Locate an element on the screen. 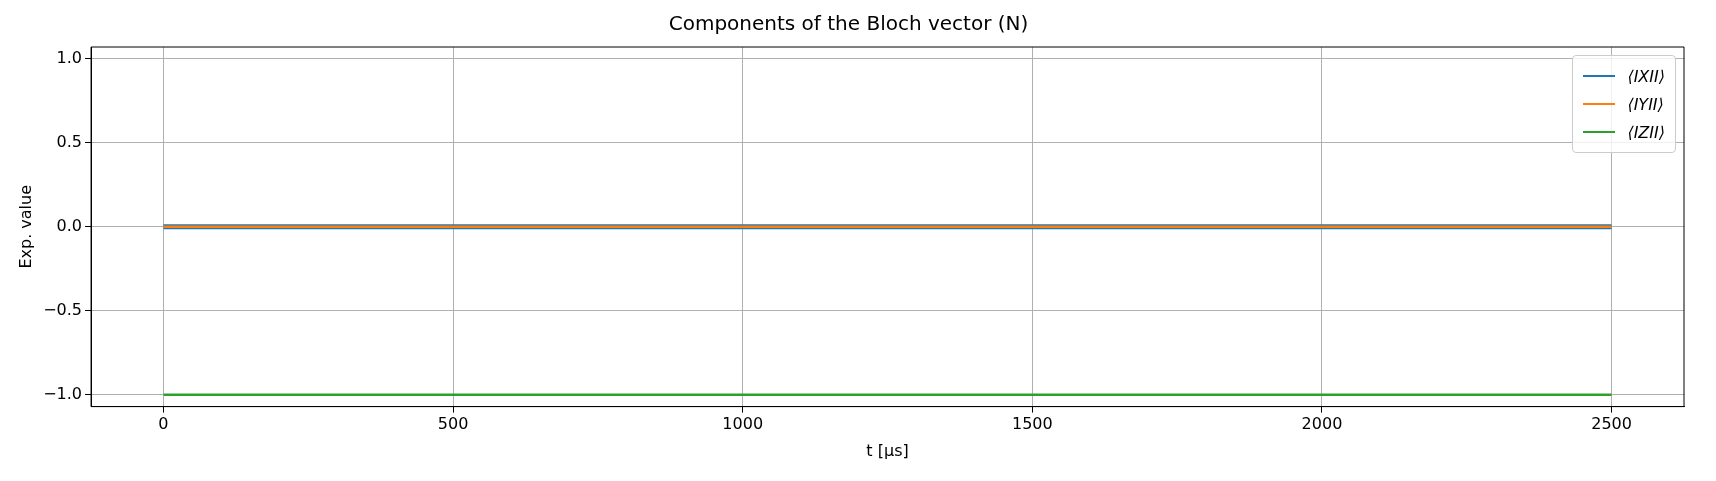 The width and height of the screenshot is (1716, 481). legend-label: ⟨IXII⟩ is located at coordinates (1646, 76).